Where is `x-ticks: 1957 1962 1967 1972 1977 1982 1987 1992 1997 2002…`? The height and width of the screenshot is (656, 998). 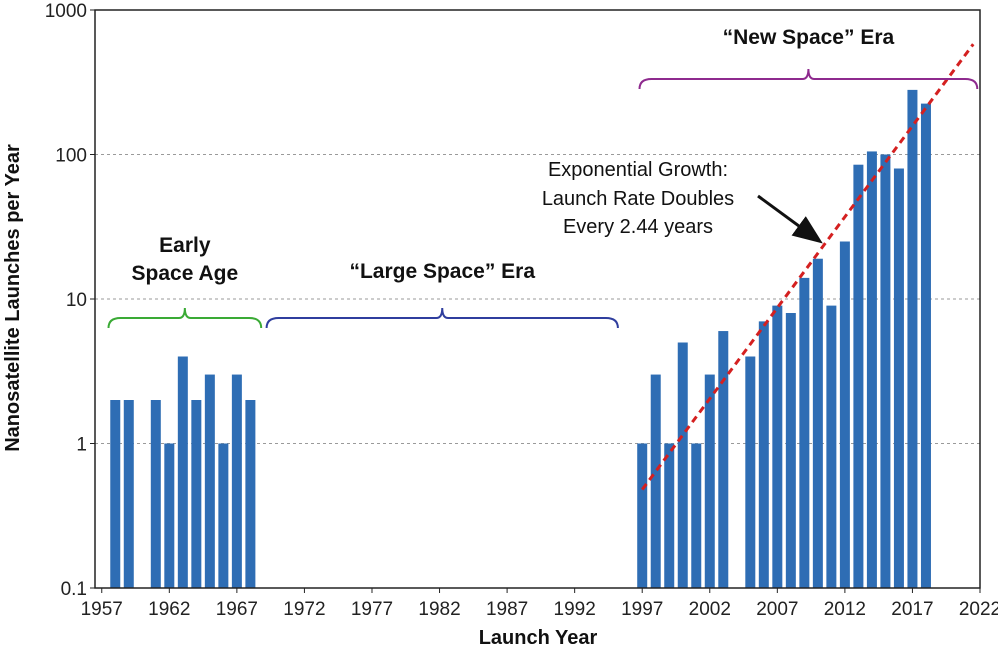 x-ticks: 1957 1962 1967 1972 1977 1982 1987 1992 1997 2002… is located at coordinates (539, 604).